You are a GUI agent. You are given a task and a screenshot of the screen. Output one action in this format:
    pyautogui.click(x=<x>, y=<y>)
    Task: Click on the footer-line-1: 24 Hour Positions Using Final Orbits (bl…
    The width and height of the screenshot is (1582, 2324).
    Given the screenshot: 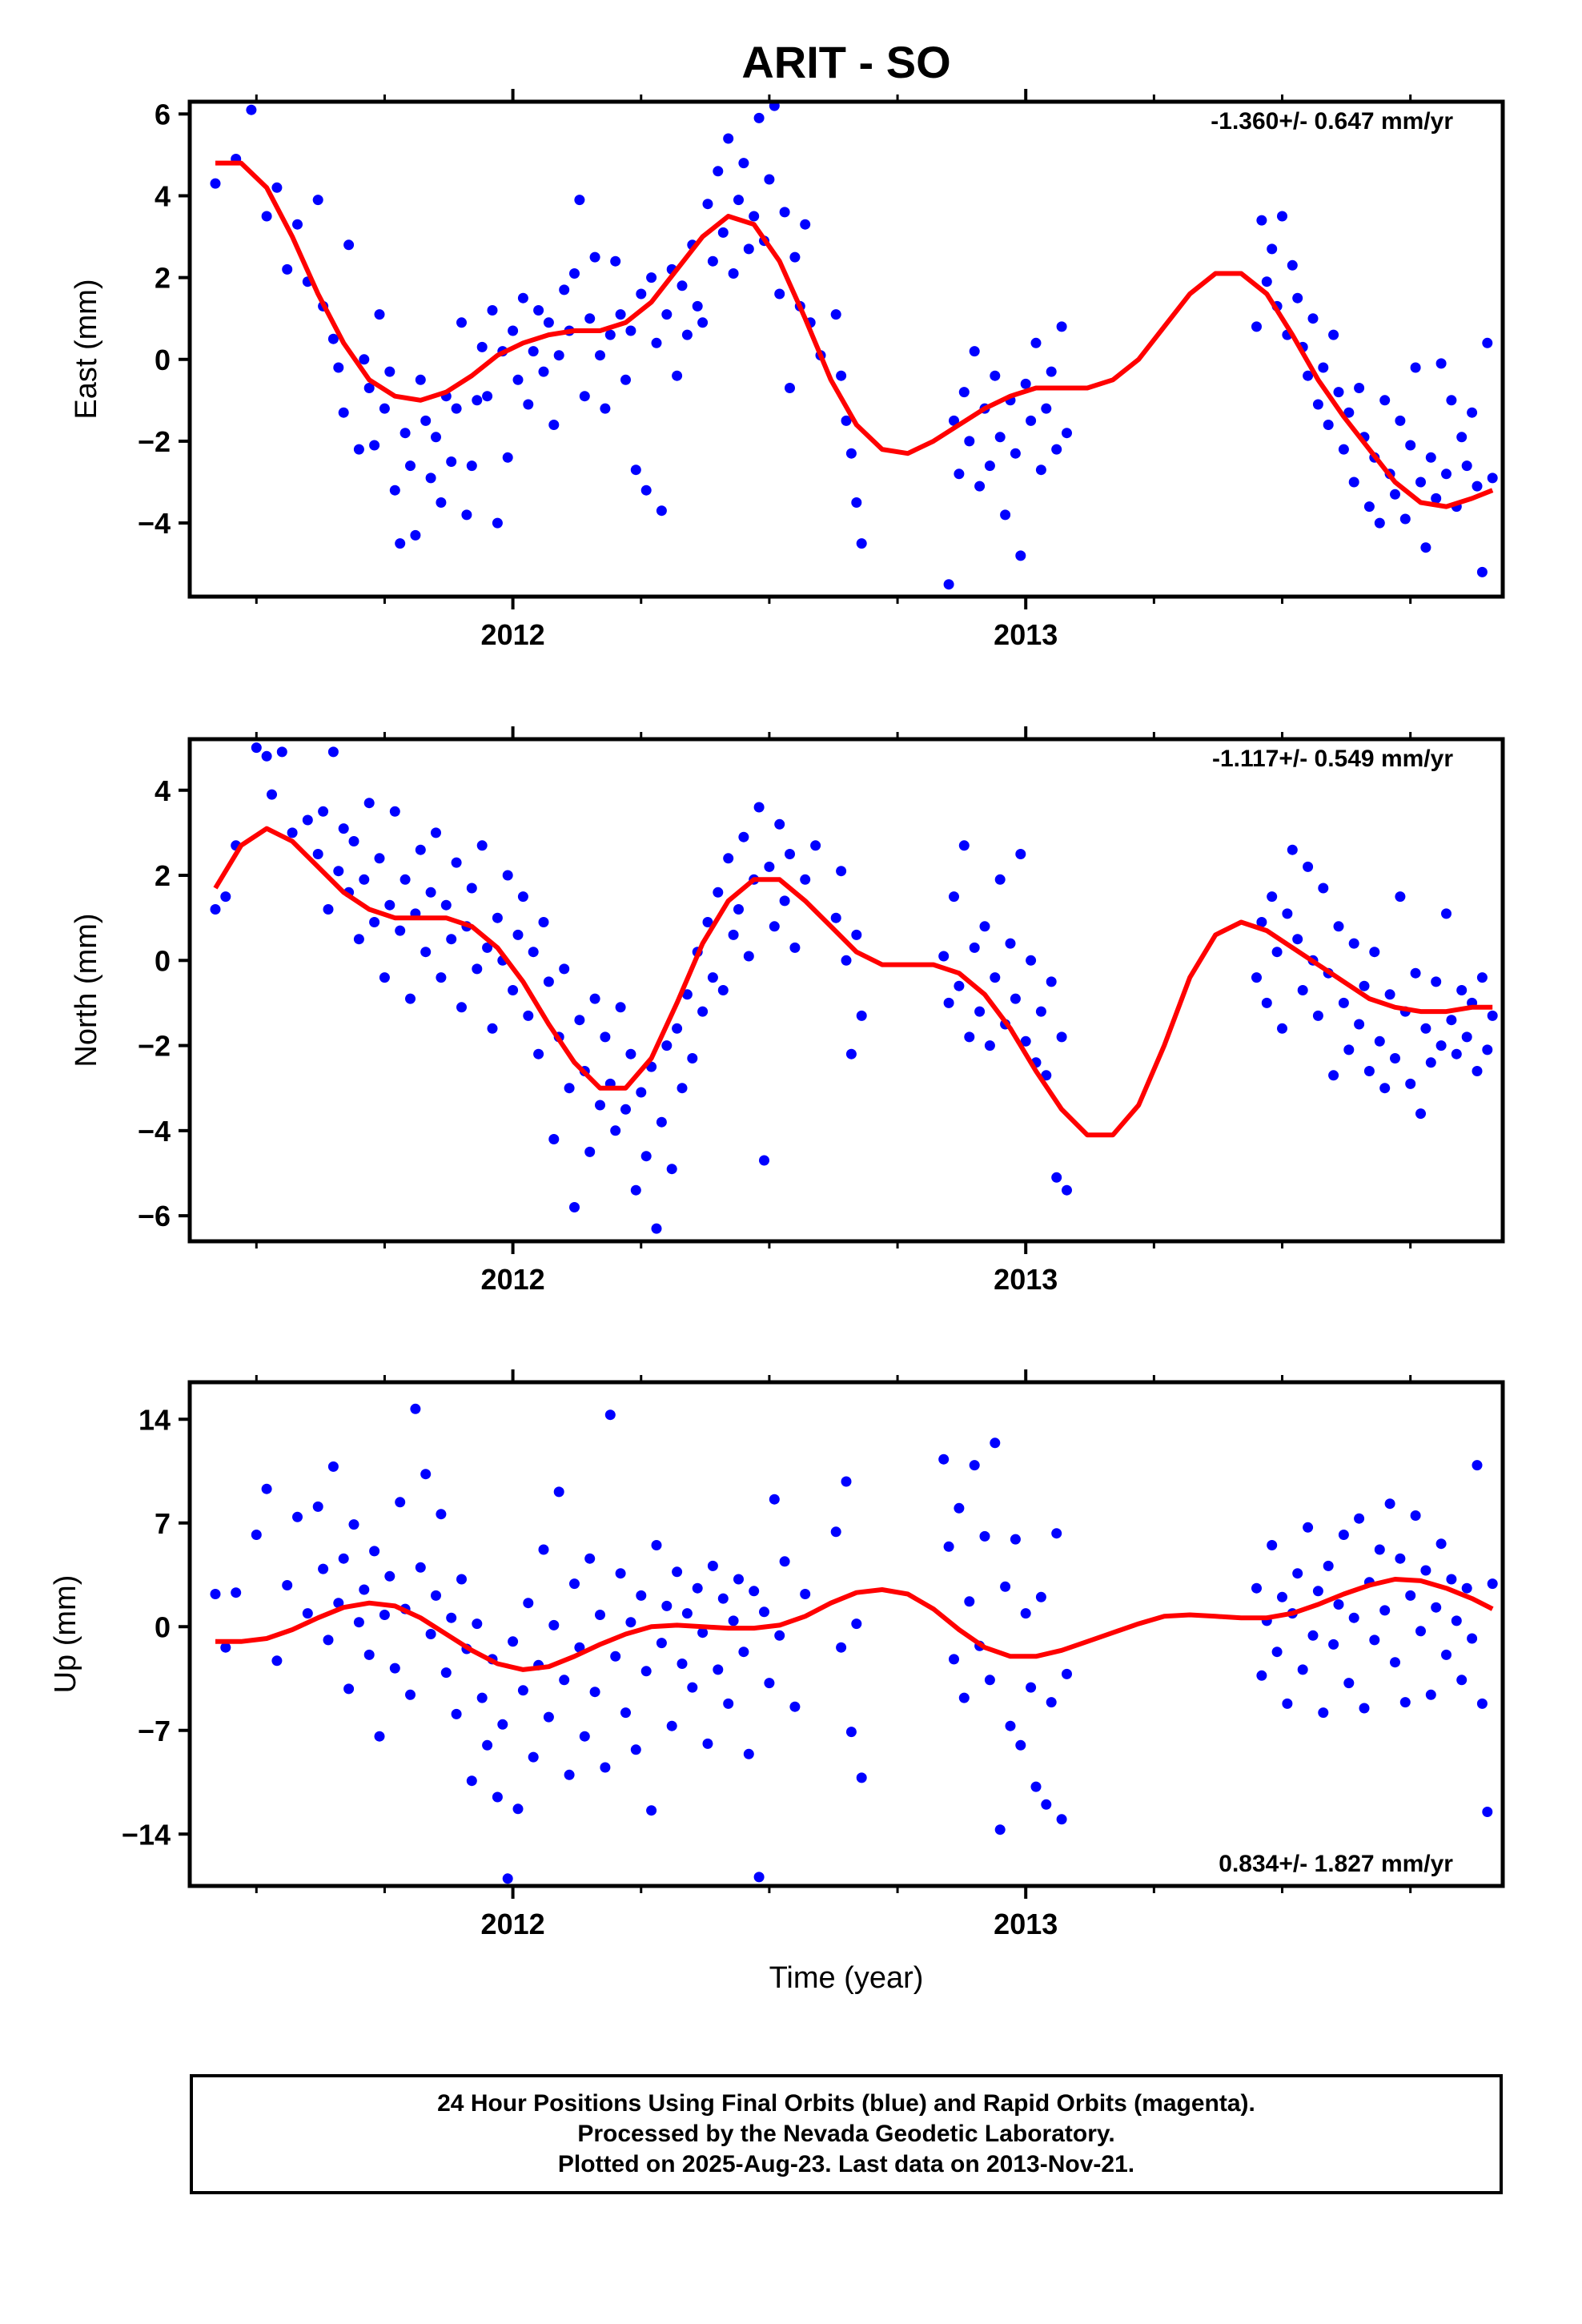 What is the action you would take?
    pyautogui.click(x=846, y=2103)
    